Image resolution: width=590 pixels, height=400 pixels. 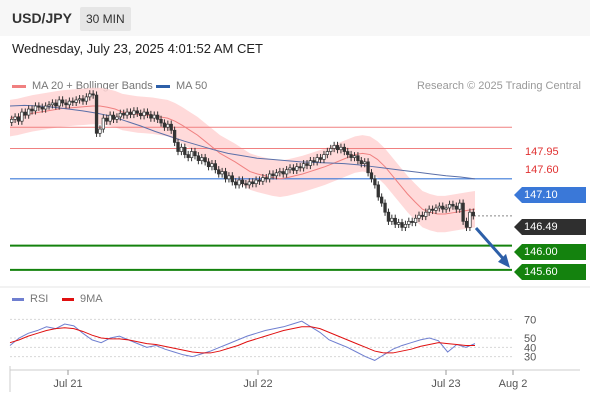 What do you see at coordinates (18, 299) in the screenshot?
I see `rsi-swatch` at bounding box center [18, 299].